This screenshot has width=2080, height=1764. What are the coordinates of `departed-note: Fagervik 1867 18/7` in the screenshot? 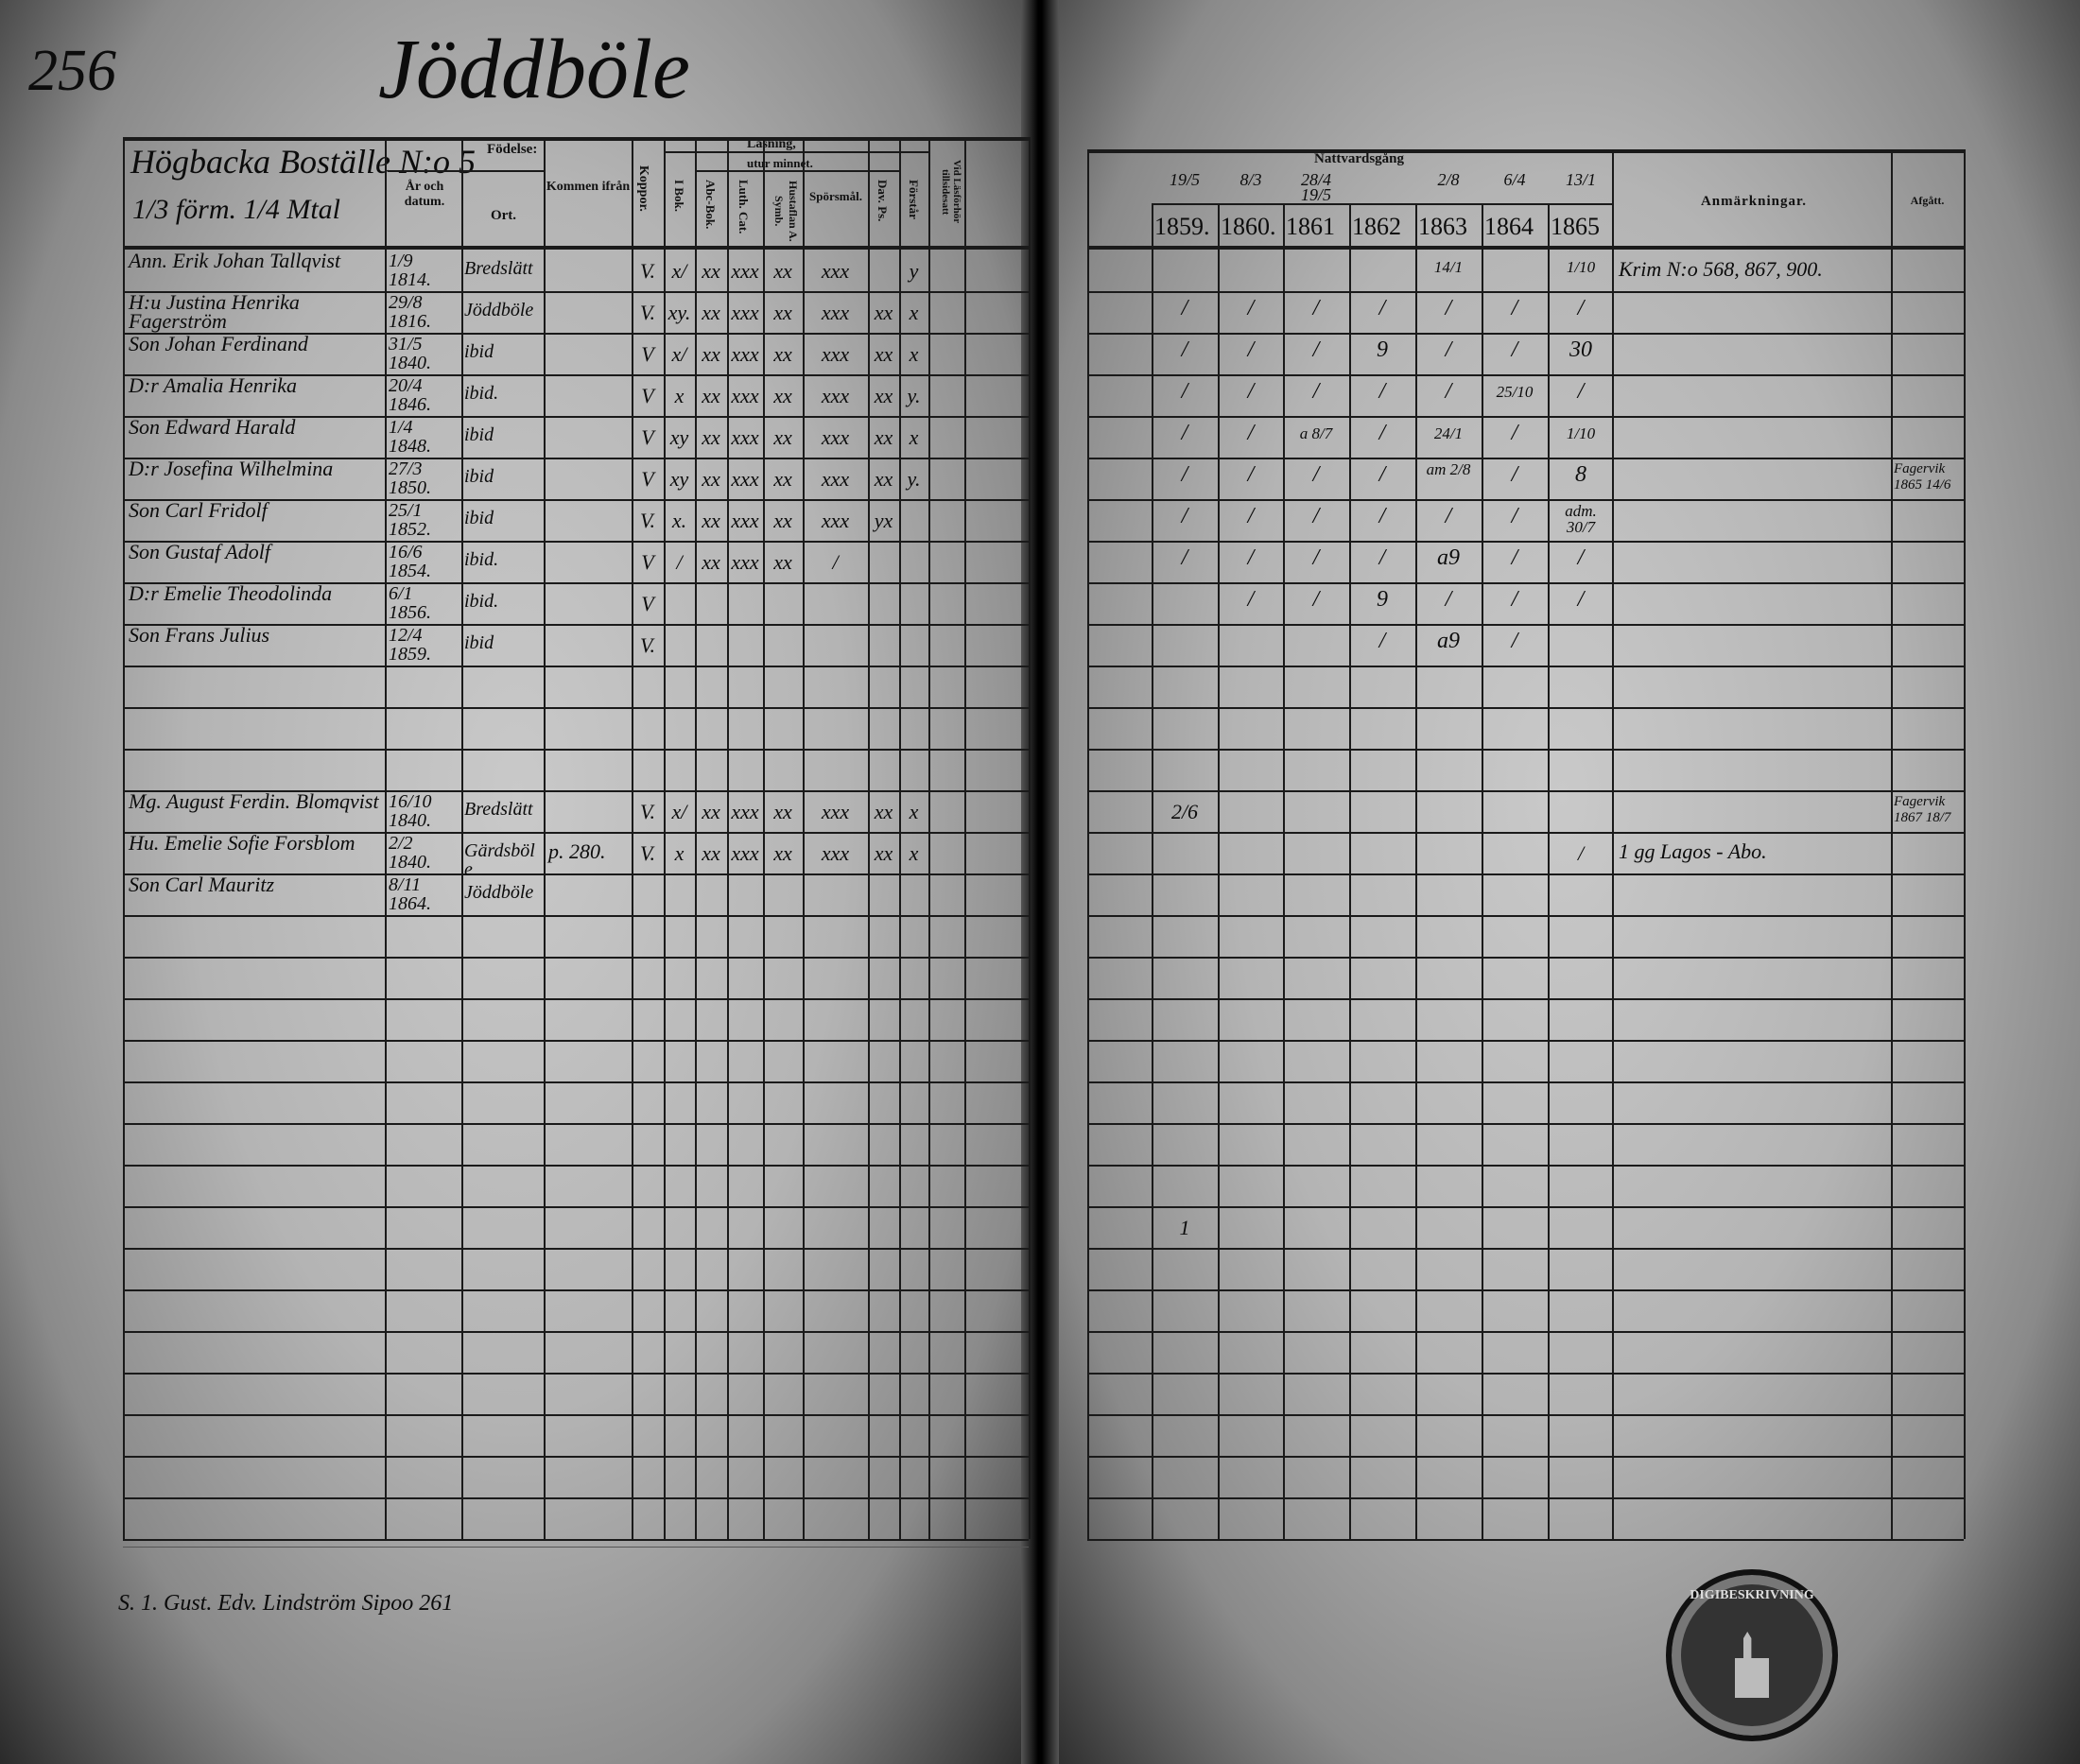 It's located at (1922, 809).